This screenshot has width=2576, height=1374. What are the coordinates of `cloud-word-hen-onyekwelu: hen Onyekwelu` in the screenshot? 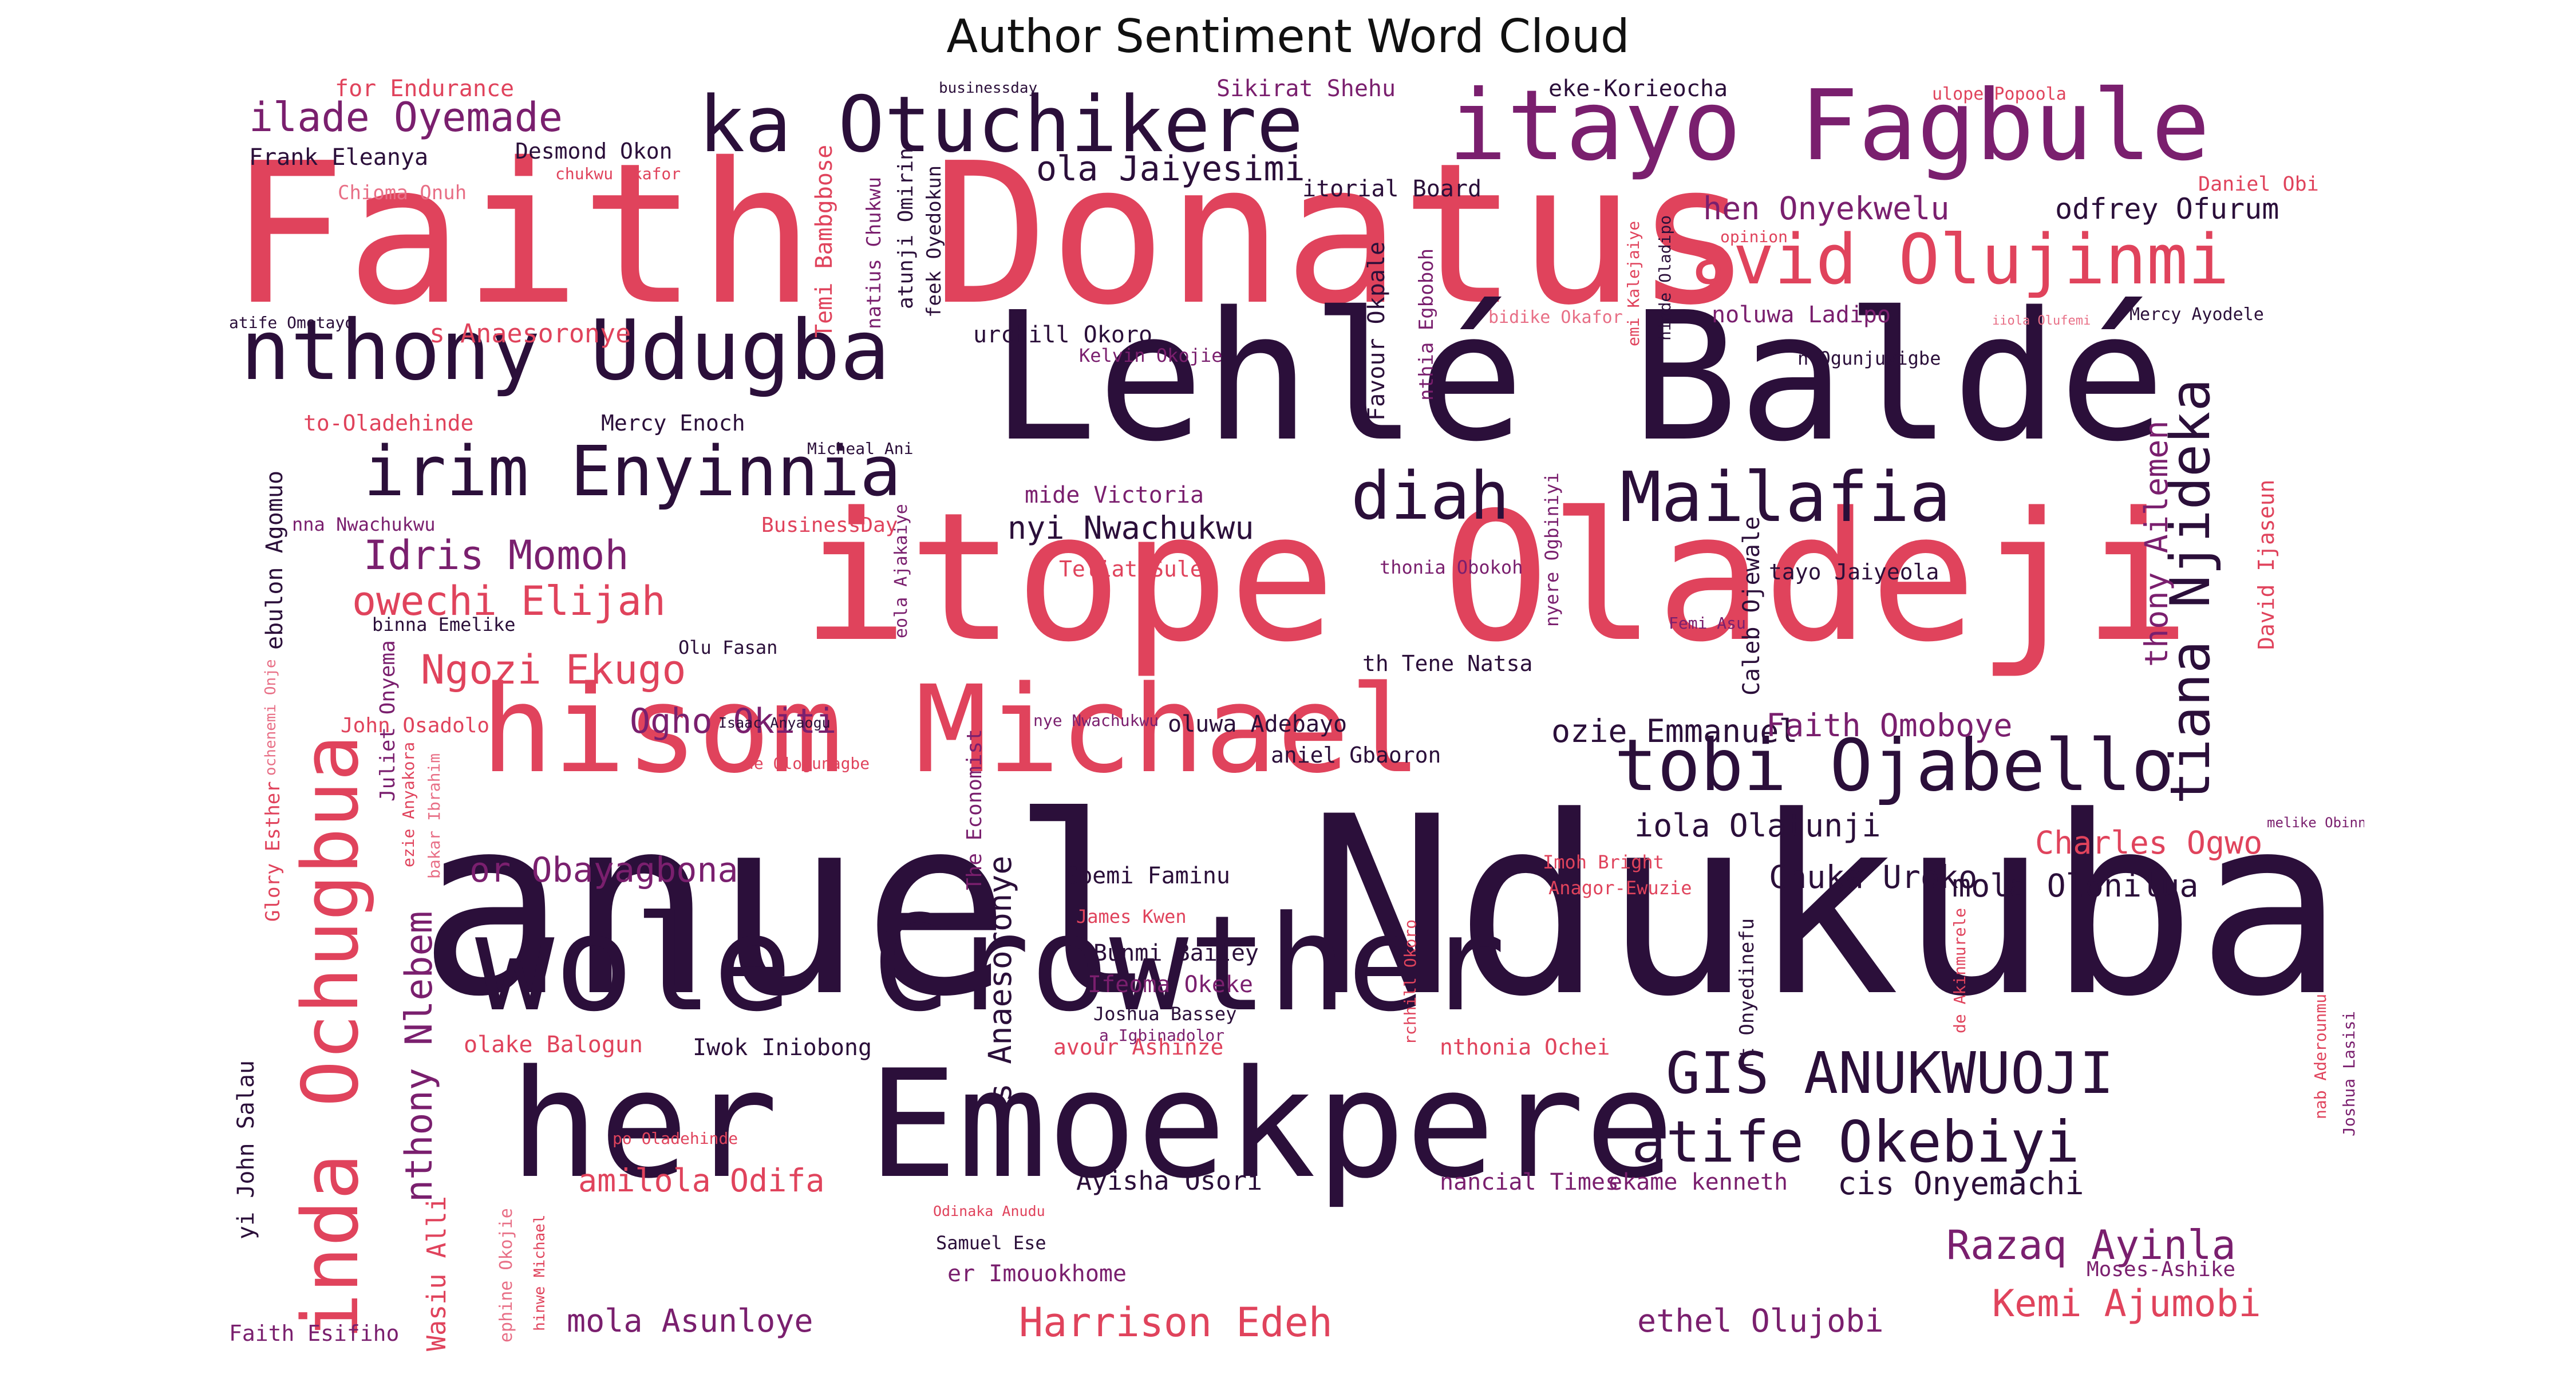 It's located at (1826, 208).